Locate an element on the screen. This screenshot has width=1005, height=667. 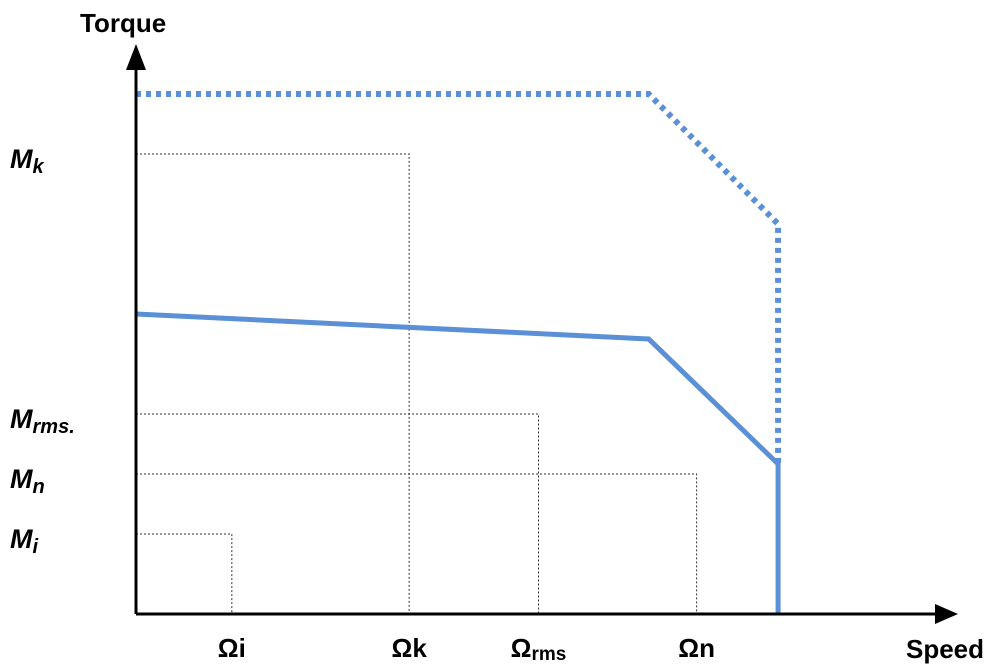
y-tick-m-i: Mi is located at coordinates (24, 541).